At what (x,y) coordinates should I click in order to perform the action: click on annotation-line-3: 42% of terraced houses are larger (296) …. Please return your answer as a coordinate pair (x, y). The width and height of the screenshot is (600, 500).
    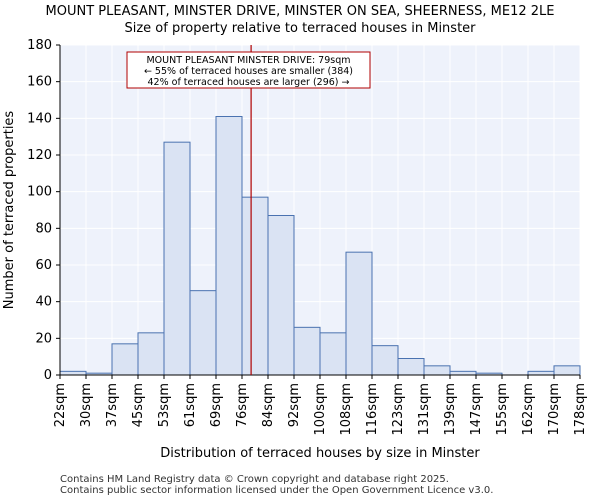
    Looking at the image, I should click on (249, 82).